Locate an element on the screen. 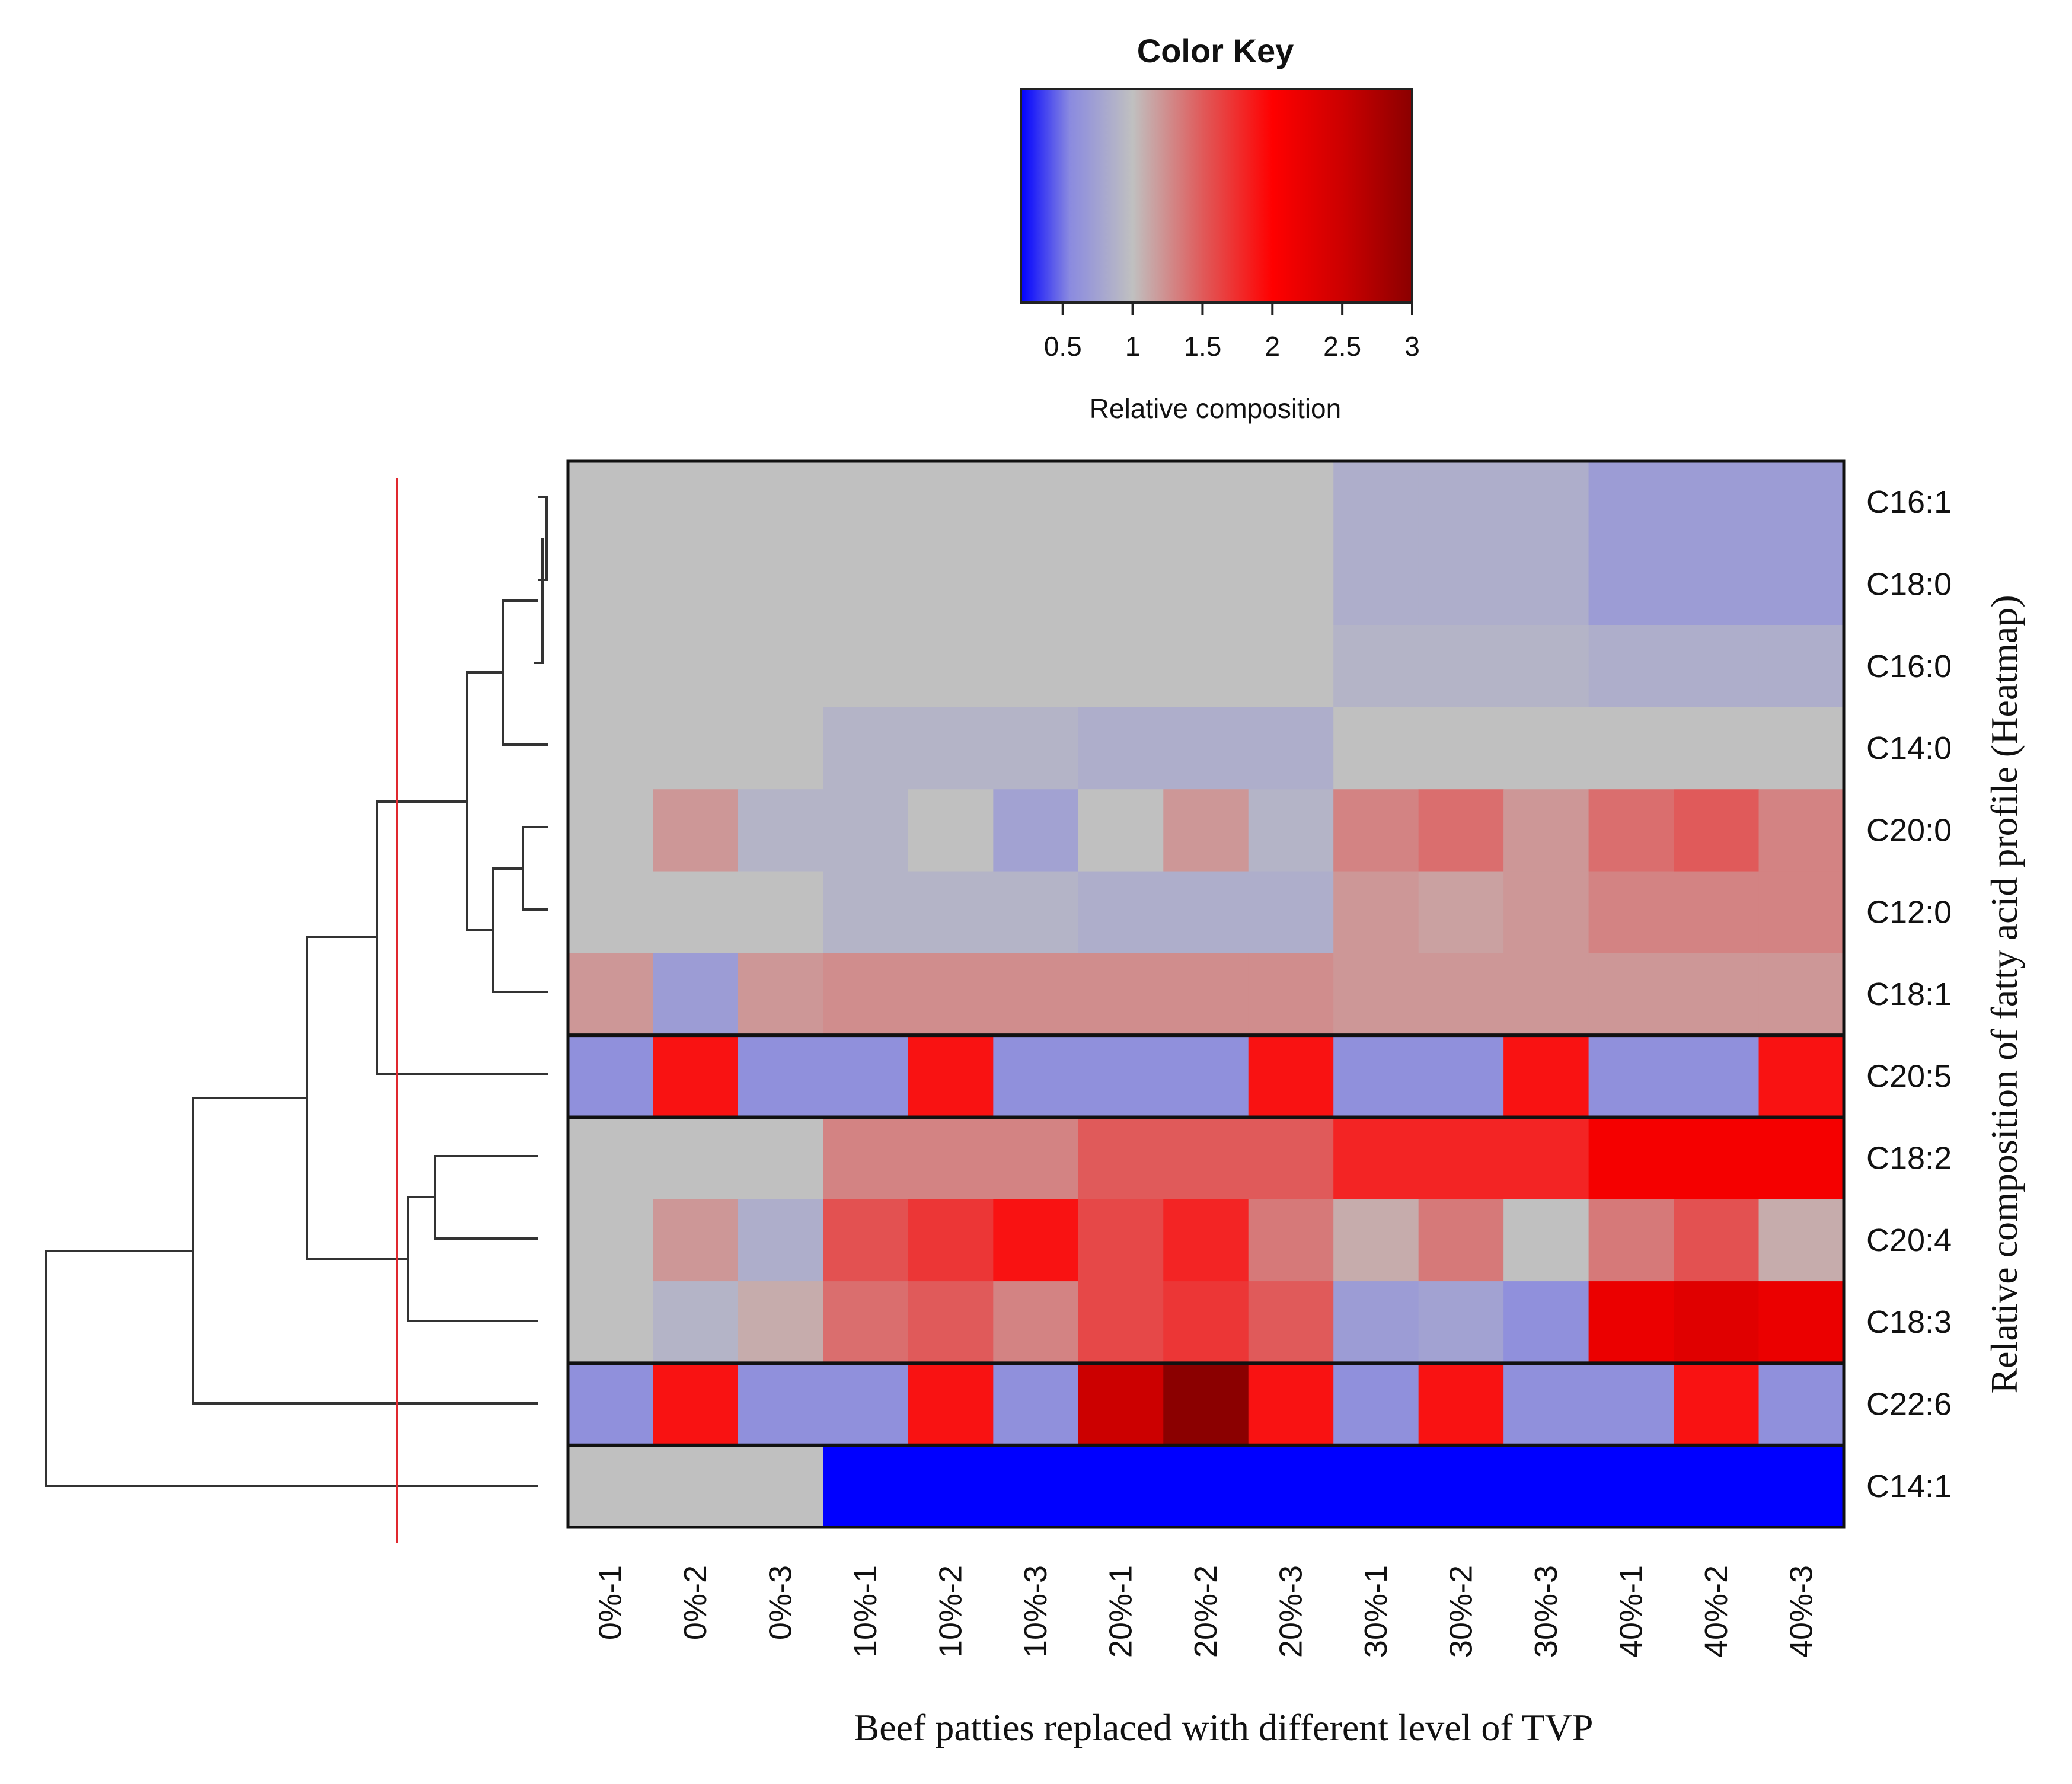 This screenshot has height=1784, width=2072. color-key-tick-label: 3 is located at coordinates (1412, 346).